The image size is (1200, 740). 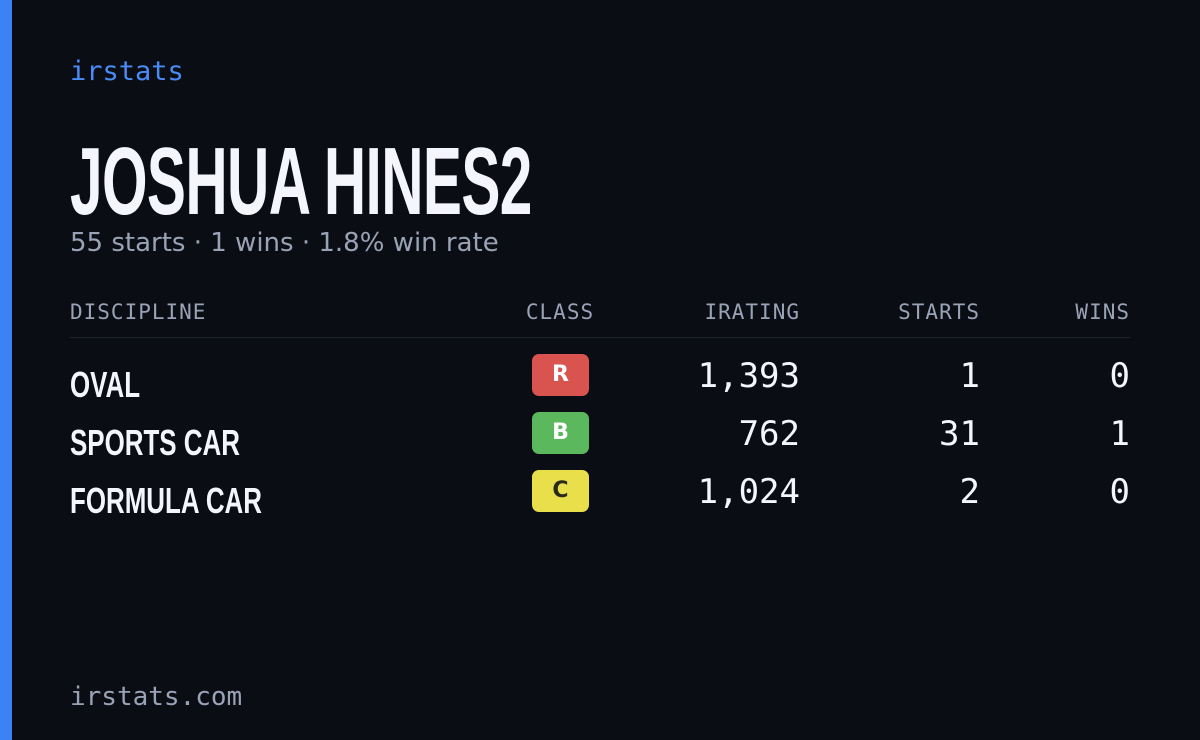 I want to click on summary: 55 starts · 1 wins · 1.8% win rate, so click(x=284, y=243).